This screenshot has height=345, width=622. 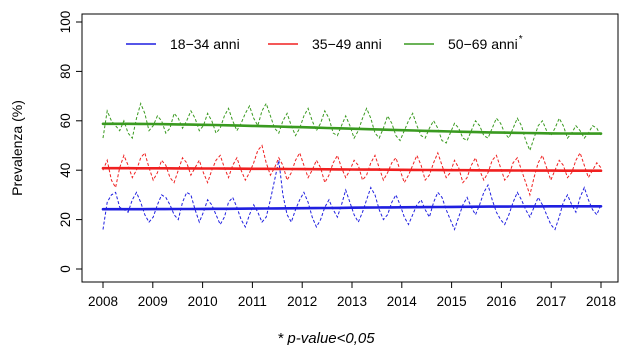 What do you see at coordinates (65, 269) in the screenshot?
I see `y-tick-label: 0` at bounding box center [65, 269].